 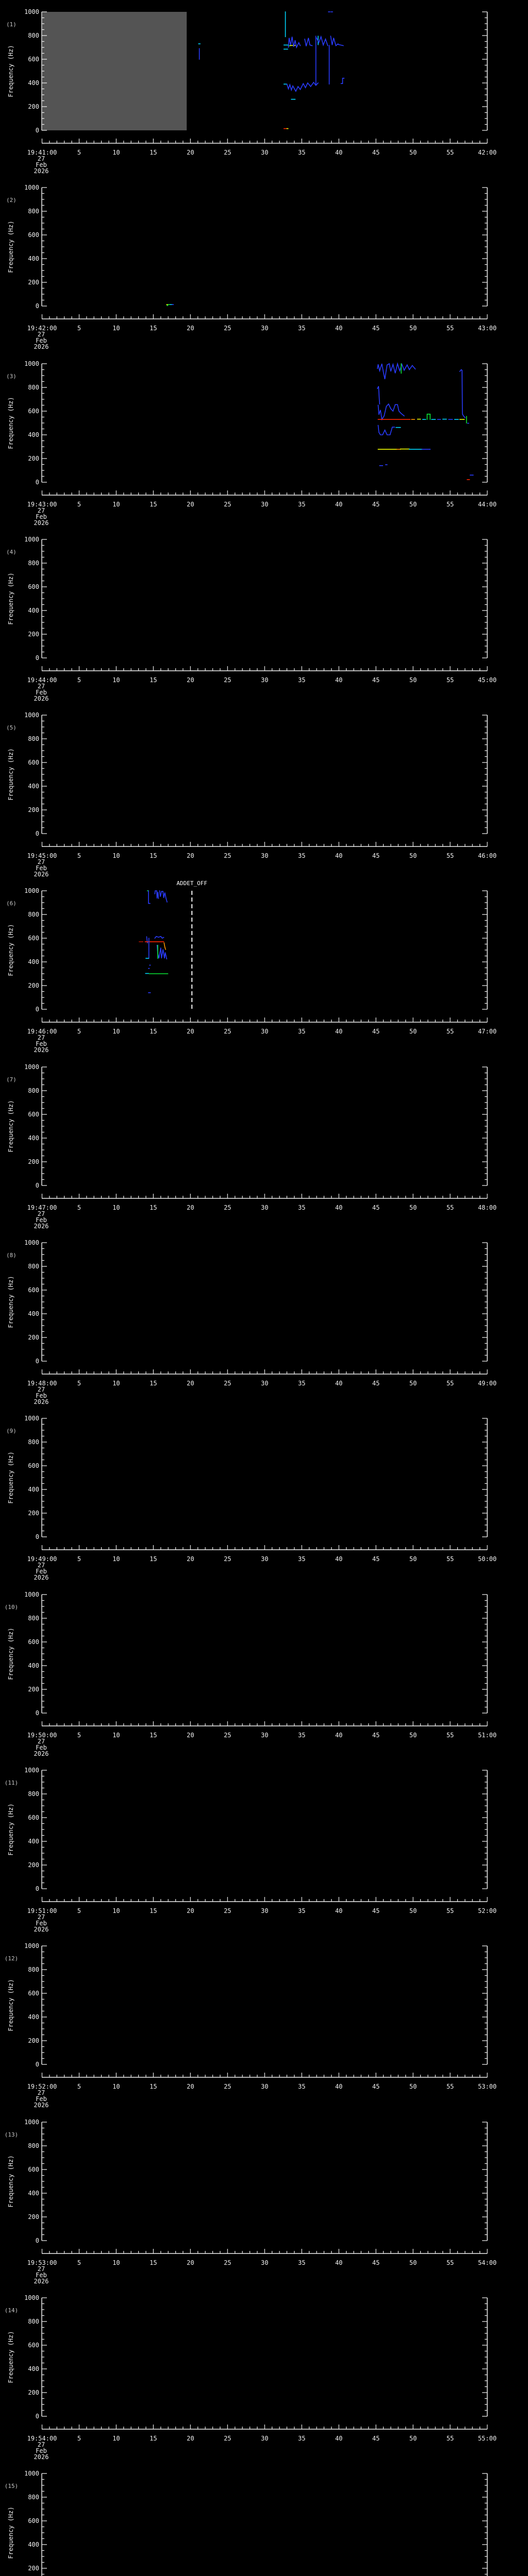 What do you see at coordinates (42, 1207) in the screenshot?
I see `start-time-label: 19:47:00` at bounding box center [42, 1207].